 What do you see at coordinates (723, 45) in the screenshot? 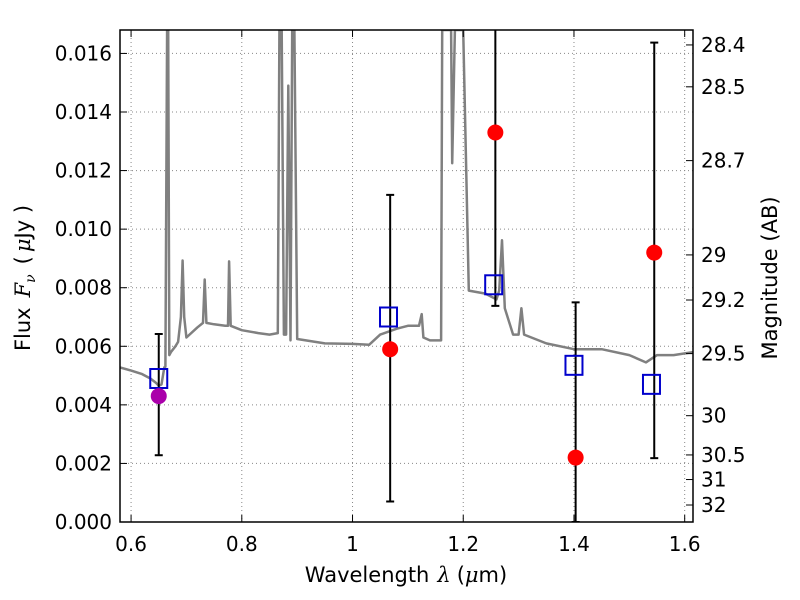
I see `y2-tick-label: 28.4` at bounding box center [723, 45].